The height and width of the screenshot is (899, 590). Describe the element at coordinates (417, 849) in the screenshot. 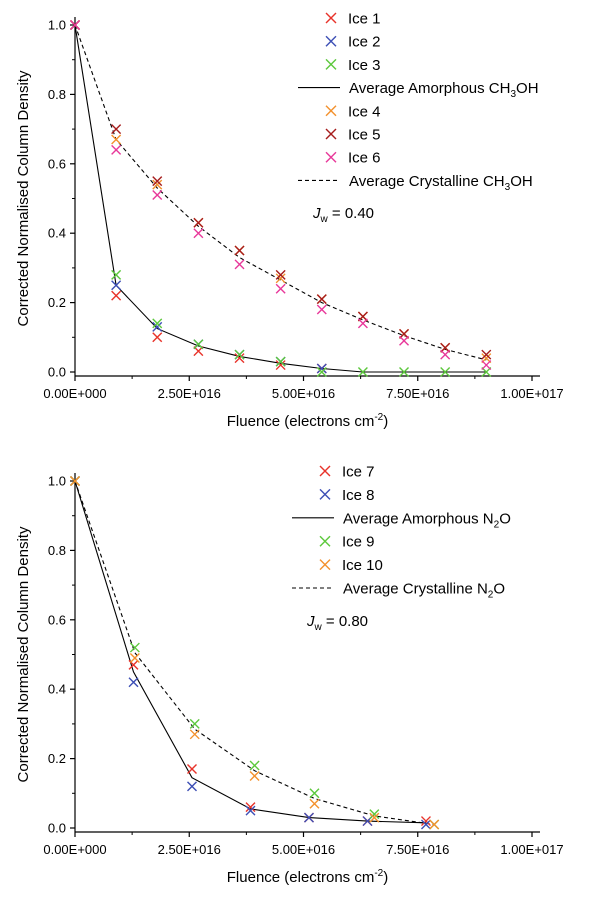

I see `x-tick-label: 7.50E+016` at that location.